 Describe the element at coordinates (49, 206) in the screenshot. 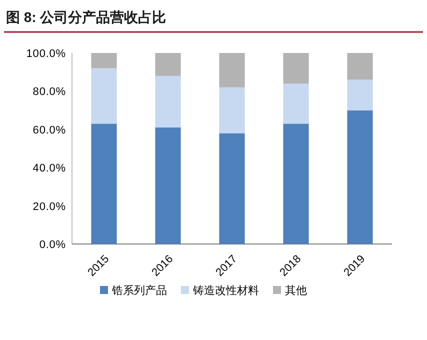

I see `y-tick-label: 20.0%` at that location.